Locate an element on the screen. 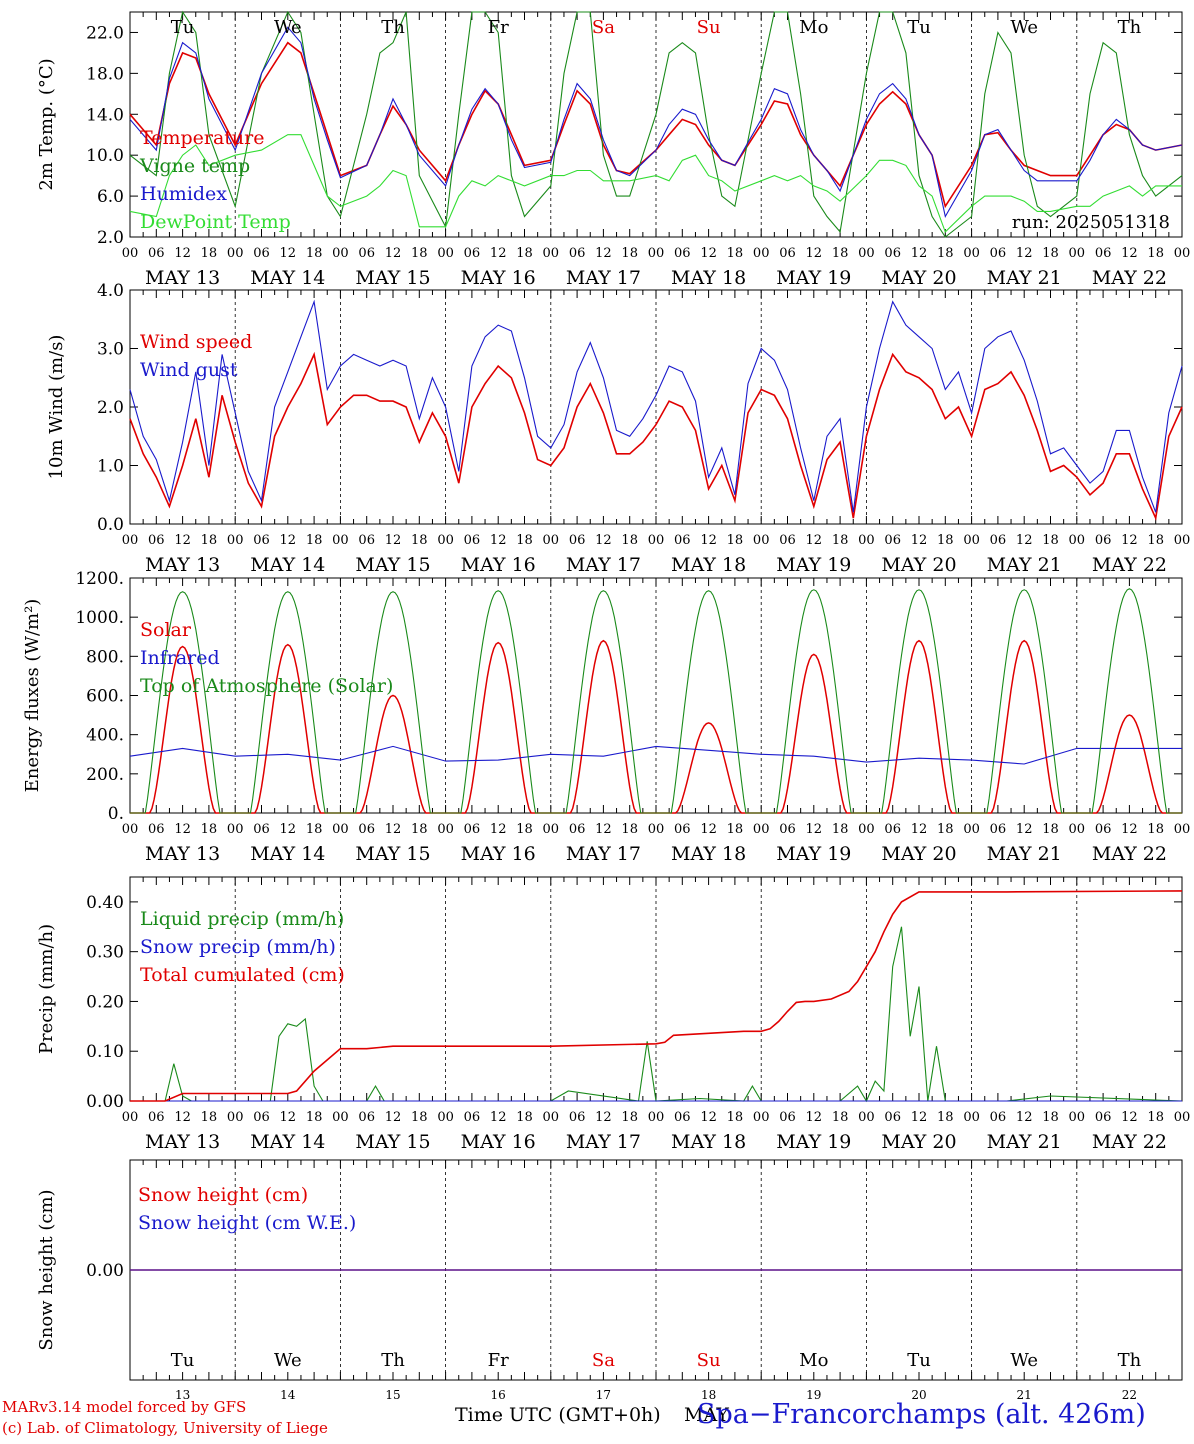  temp-date-label: MAY 20 is located at coordinates (918, 278).